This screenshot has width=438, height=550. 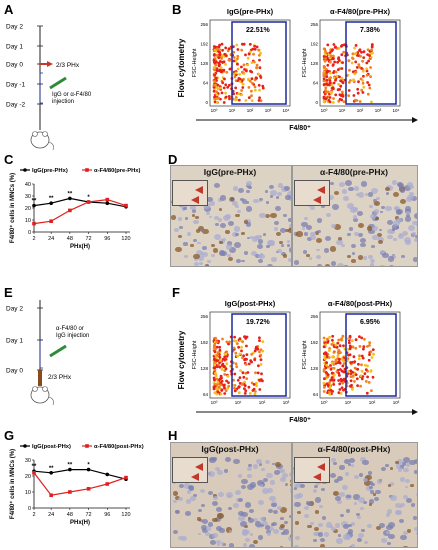 What do you see at coordinates (119, 447) in the screenshot?
I see `legend-label: α-F4/80(post-PHx)` at bounding box center [119, 447].